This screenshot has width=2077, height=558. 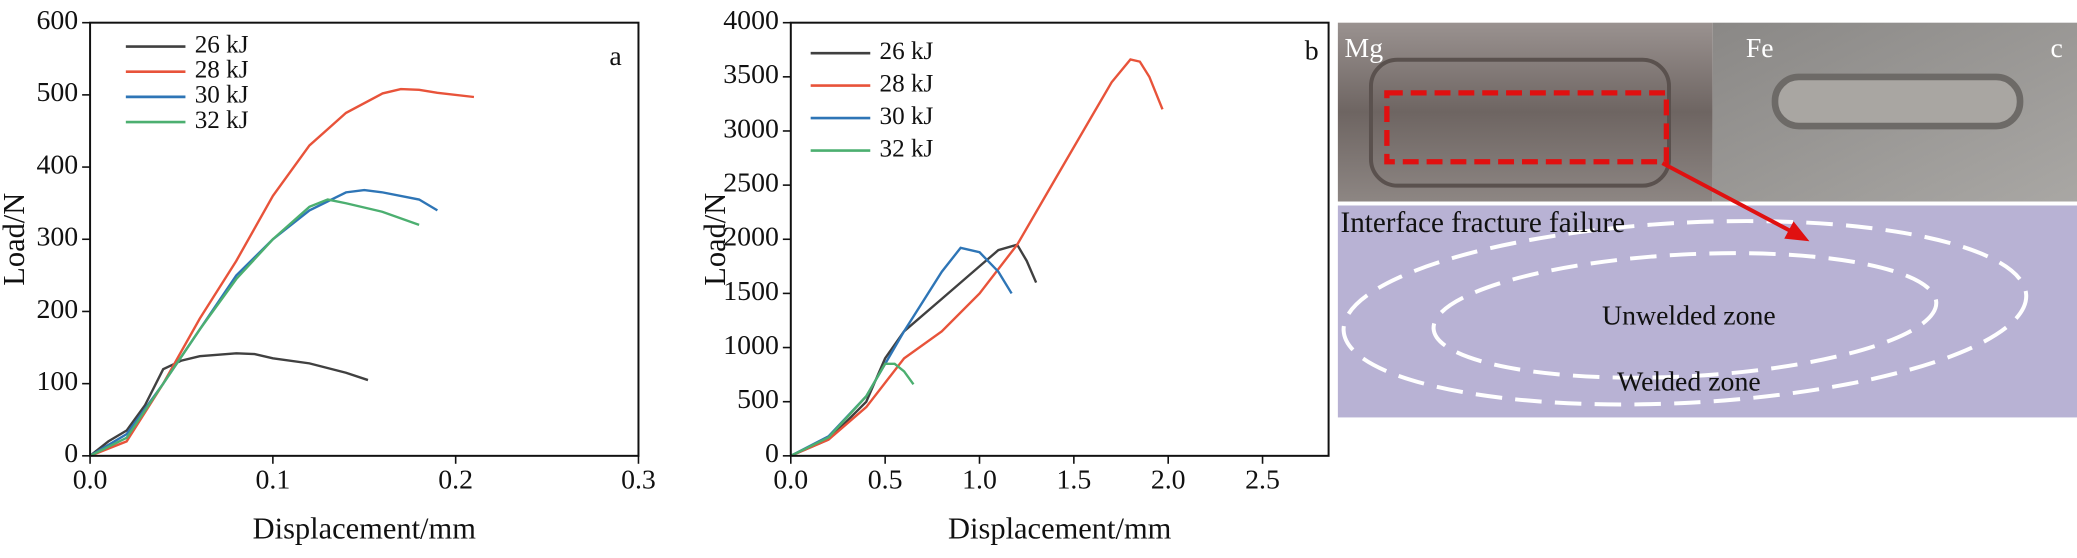 What do you see at coordinates (1728, 198) in the screenshot?
I see `arrow` at bounding box center [1728, 198].